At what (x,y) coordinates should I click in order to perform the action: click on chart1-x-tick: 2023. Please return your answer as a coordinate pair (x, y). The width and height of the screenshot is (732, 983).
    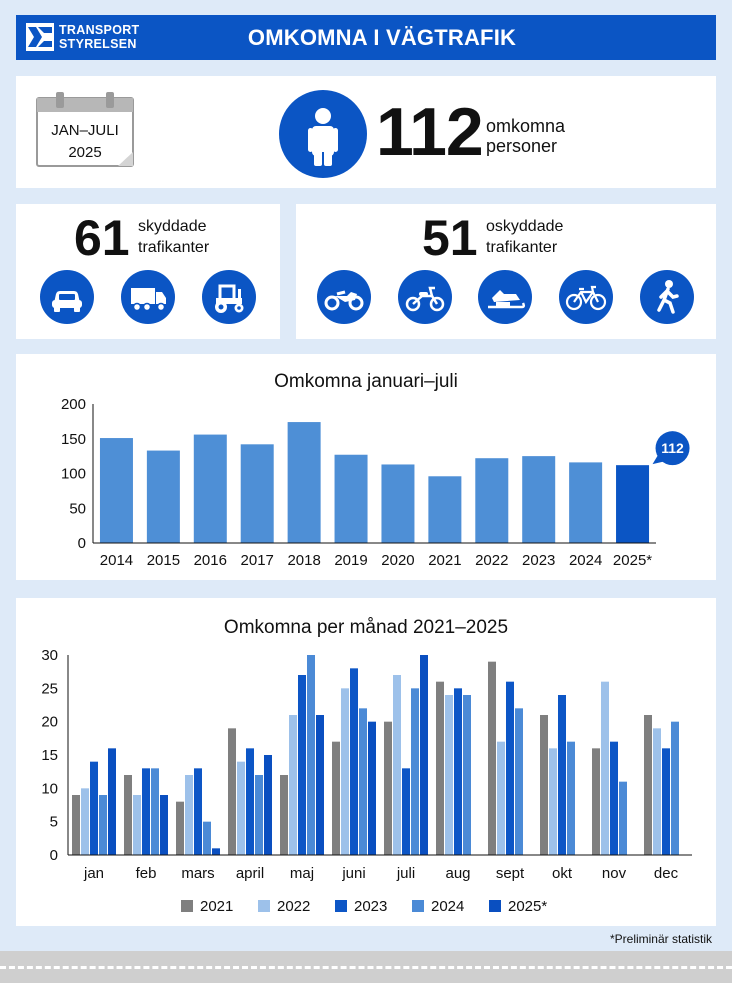
    Looking at the image, I should click on (538, 560).